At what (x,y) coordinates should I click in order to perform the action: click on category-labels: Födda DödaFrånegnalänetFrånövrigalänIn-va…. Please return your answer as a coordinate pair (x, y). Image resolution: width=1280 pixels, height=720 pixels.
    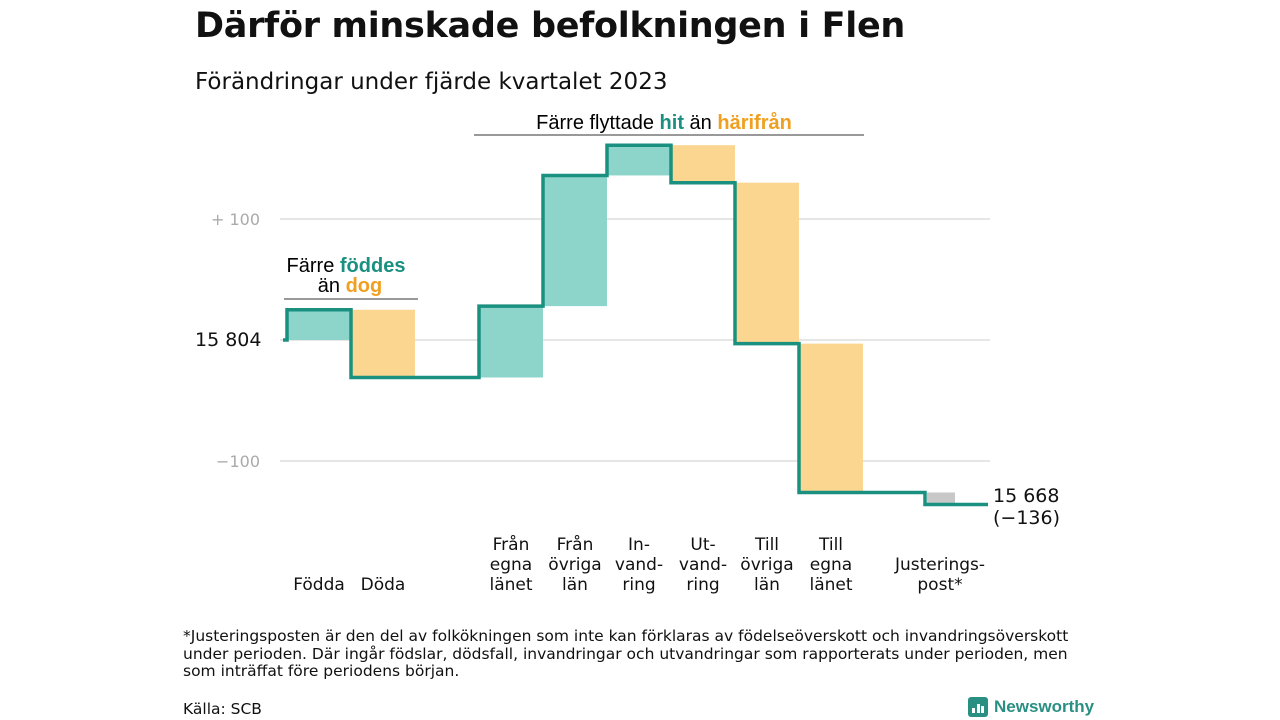
    Looking at the image, I should click on (639, 564).